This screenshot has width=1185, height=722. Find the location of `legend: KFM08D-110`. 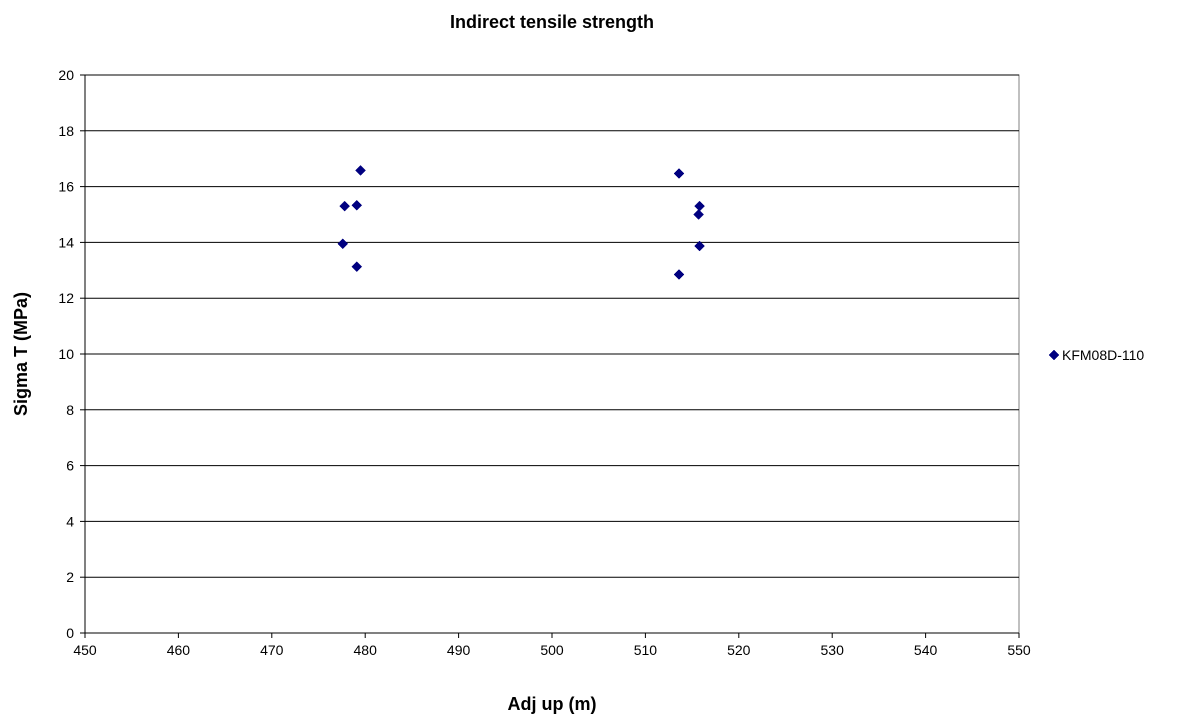

legend: KFM08D-110 is located at coordinates (1096, 355).